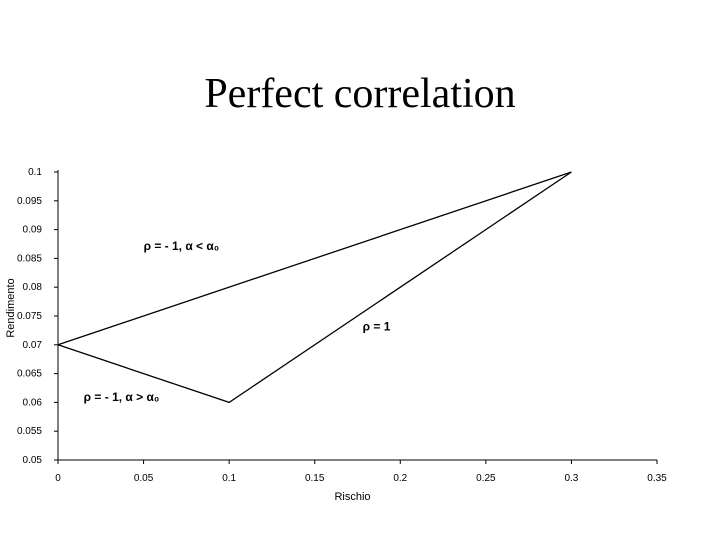 The width and height of the screenshot is (720, 540). Describe the element at coordinates (29, 431) in the screenshot. I see `y-tick-label: 0.055` at that location.